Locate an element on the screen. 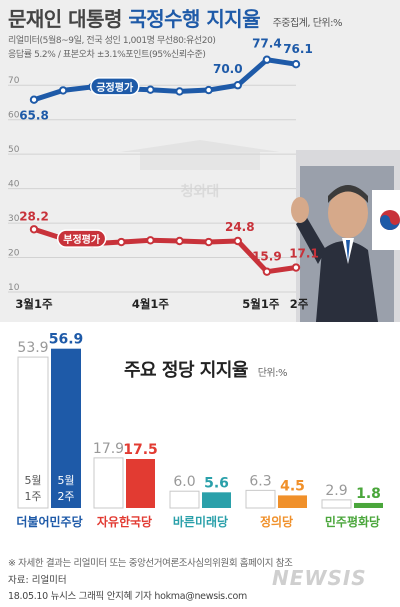 The height and width of the screenshot is (607, 400). y-tick-labels: 10 20 30 40 50 60 70 is located at coordinates (14, 184).